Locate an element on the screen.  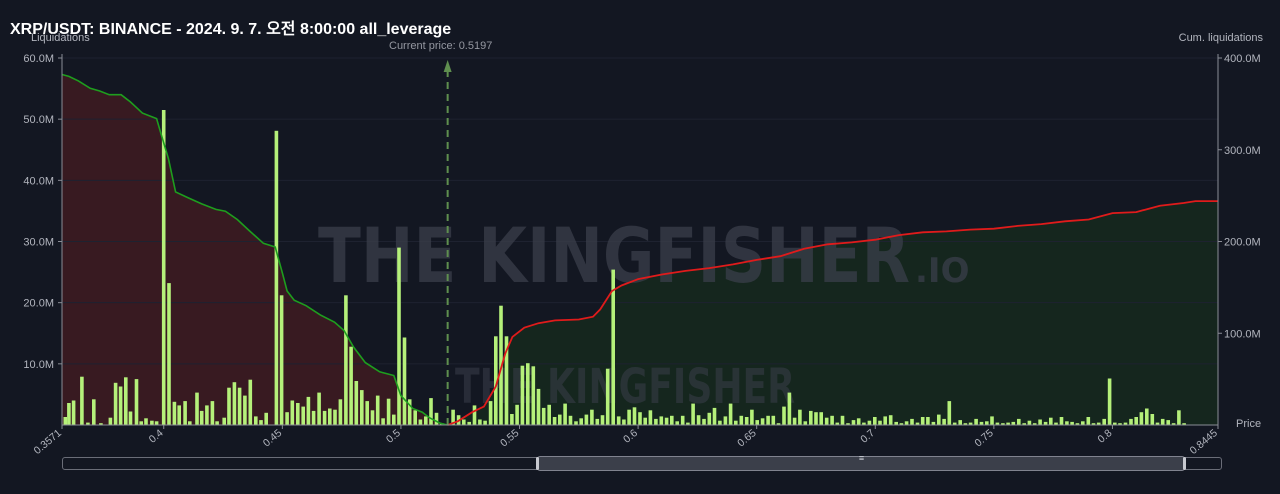
current-price-label: Current price: 0.5197 is located at coordinates (441, 46).